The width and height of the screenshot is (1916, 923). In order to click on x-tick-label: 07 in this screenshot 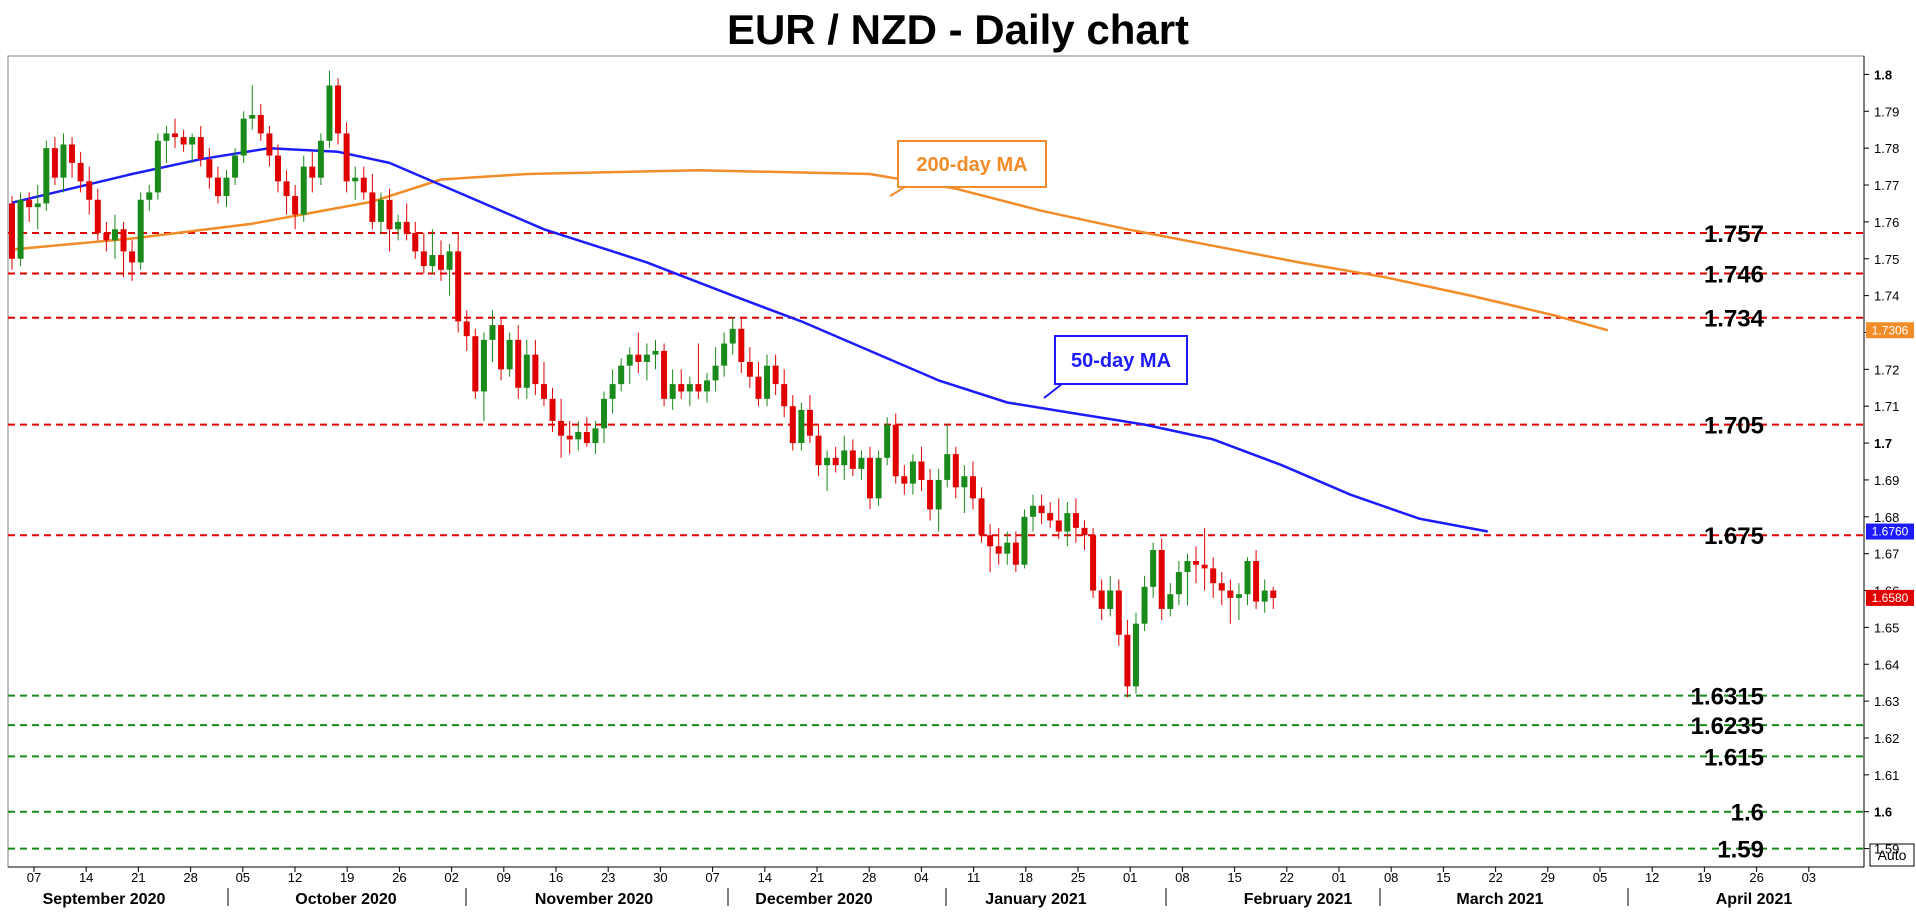, I will do `click(34, 877)`.